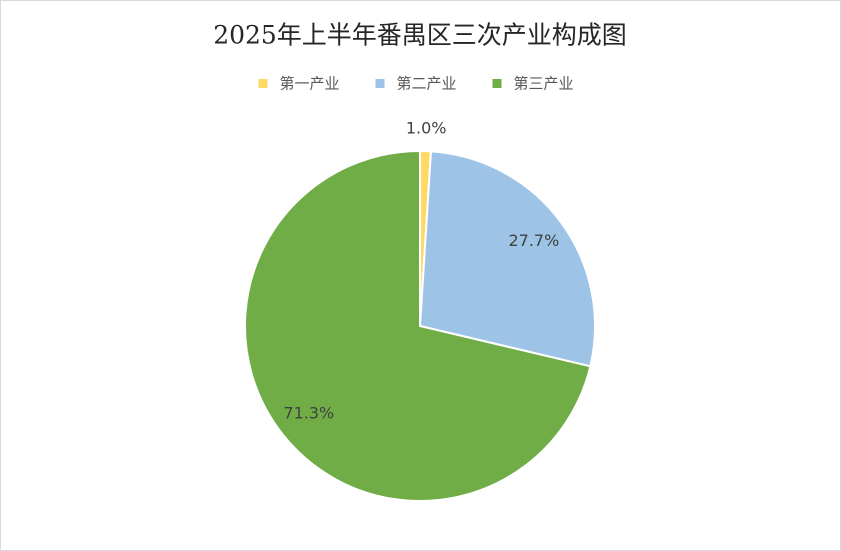 Image resolution: width=841 pixels, height=551 pixels. I want to click on legend-label: 第三产业, so click(544, 84).